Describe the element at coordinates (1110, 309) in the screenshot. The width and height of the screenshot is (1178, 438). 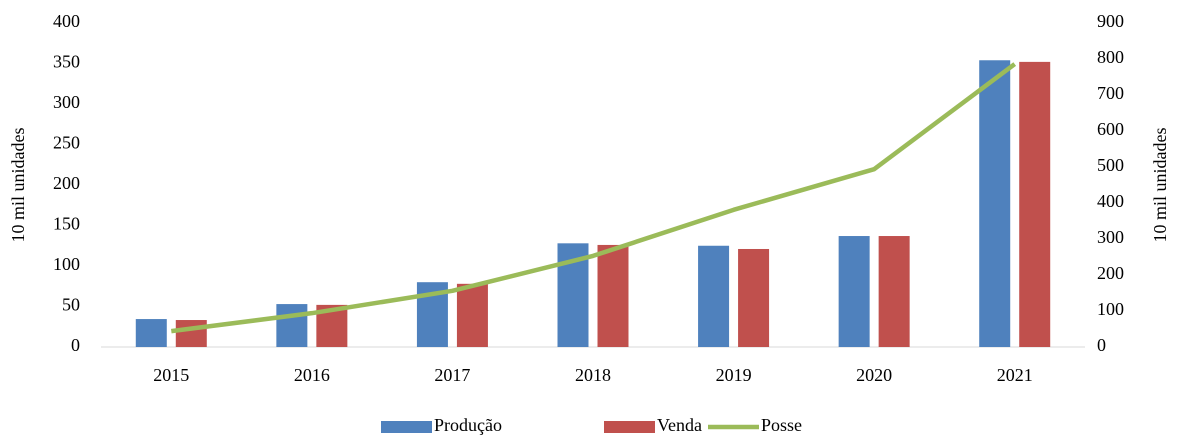
I see `y2-tick-label: 100` at that location.